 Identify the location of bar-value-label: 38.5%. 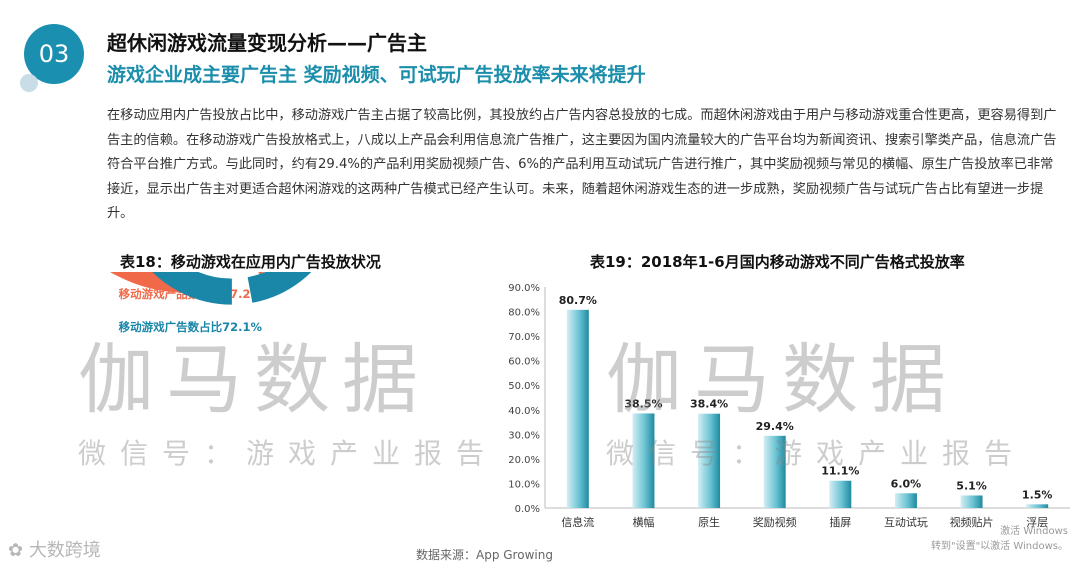
(643, 403).